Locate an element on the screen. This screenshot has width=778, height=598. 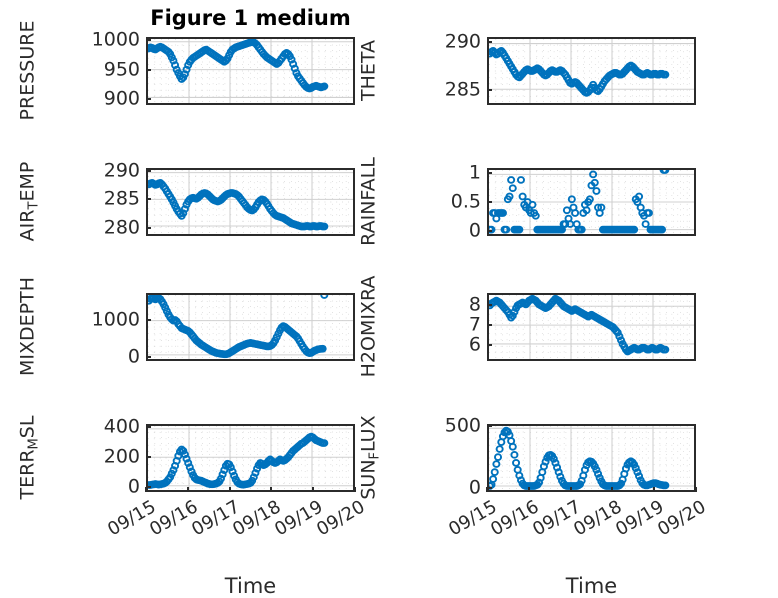
y-tick-label: 8 is located at coordinates (474, 304).